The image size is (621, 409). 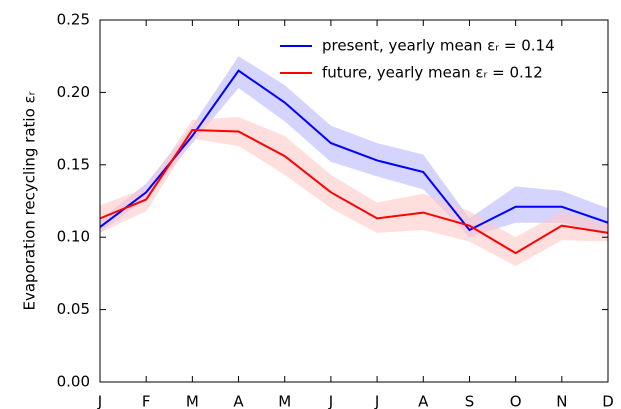 What do you see at coordinates (73, 92) in the screenshot?
I see `y-tick-label: 0.20` at bounding box center [73, 92].